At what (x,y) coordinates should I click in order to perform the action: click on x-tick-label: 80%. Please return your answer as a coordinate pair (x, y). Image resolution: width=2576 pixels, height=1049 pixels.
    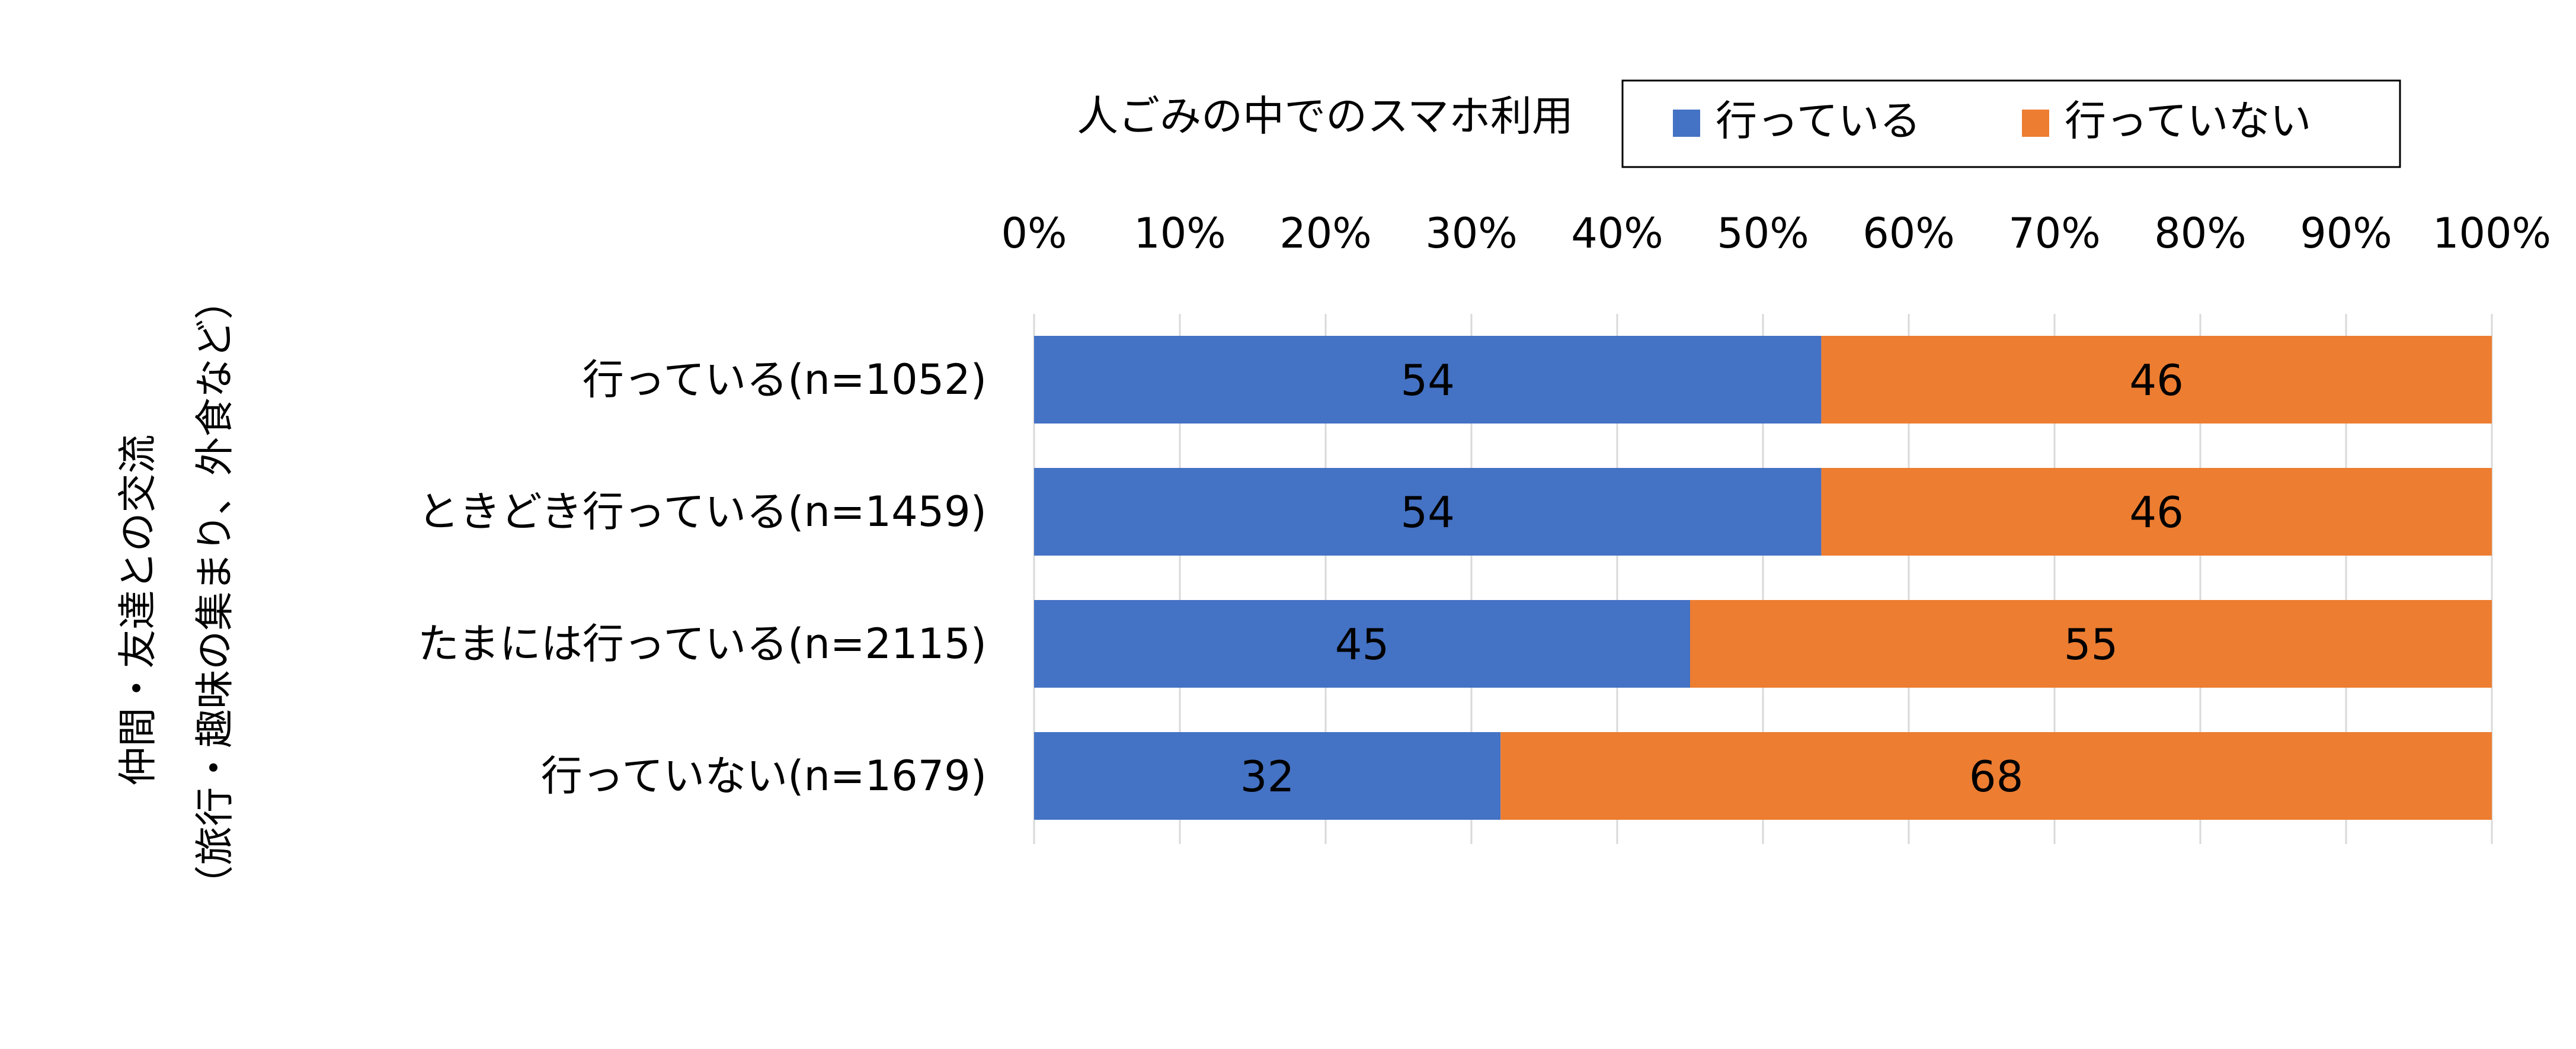
    Looking at the image, I should click on (2200, 234).